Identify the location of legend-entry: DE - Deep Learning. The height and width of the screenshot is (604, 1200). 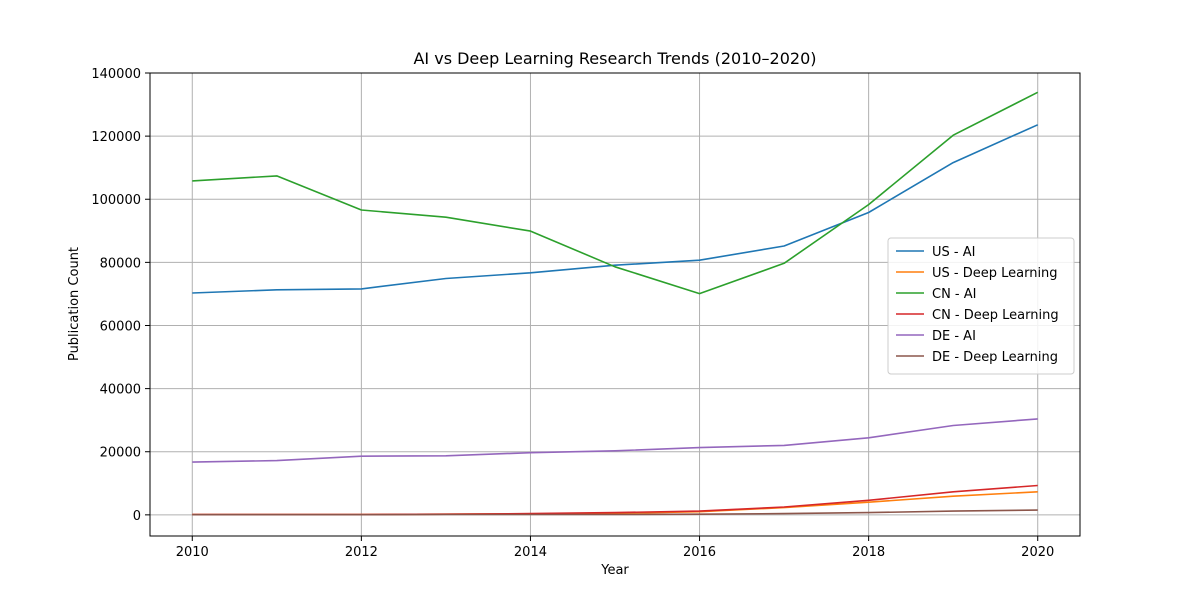
(995, 357).